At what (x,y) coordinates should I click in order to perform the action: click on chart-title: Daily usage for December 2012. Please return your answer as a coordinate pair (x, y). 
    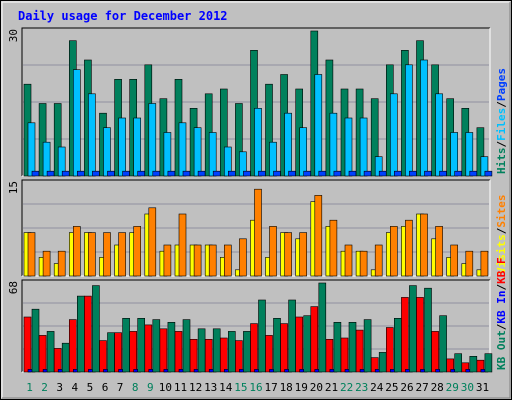
    Looking at the image, I should click on (123, 16).